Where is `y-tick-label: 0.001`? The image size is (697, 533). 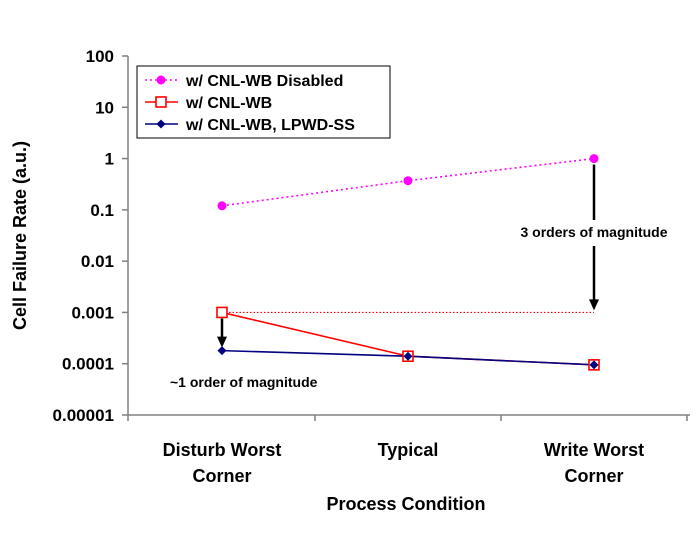 y-tick-label: 0.001 is located at coordinates (92, 312).